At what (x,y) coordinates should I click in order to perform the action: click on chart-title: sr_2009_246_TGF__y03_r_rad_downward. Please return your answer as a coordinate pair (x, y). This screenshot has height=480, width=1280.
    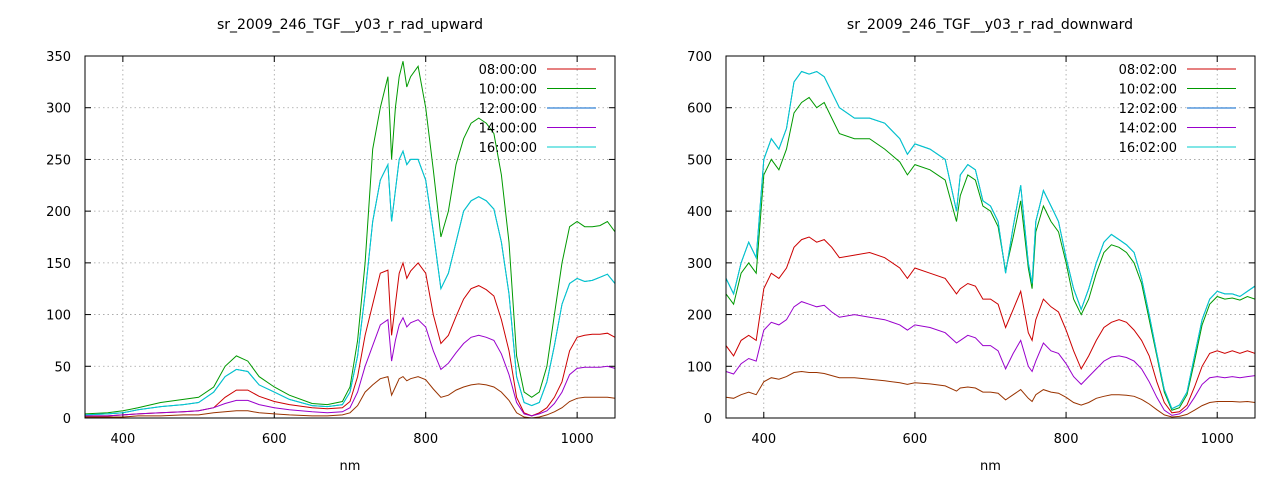
    Looking at the image, I should click on (990, 25).